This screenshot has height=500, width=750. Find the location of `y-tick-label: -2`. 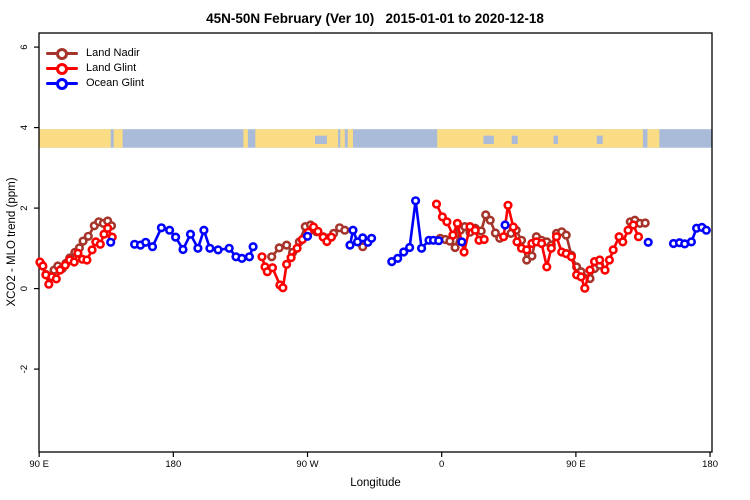

y-tick-label: -2 is located at coordinates (24, 369).